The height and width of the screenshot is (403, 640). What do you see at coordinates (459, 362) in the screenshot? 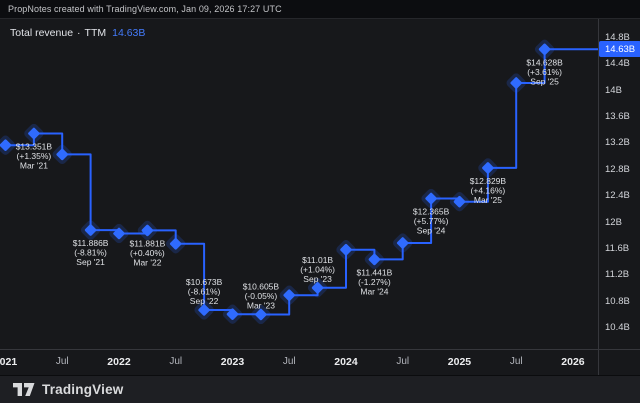
I see `x-tick-label: 2025` at bounding box center [459, 362].